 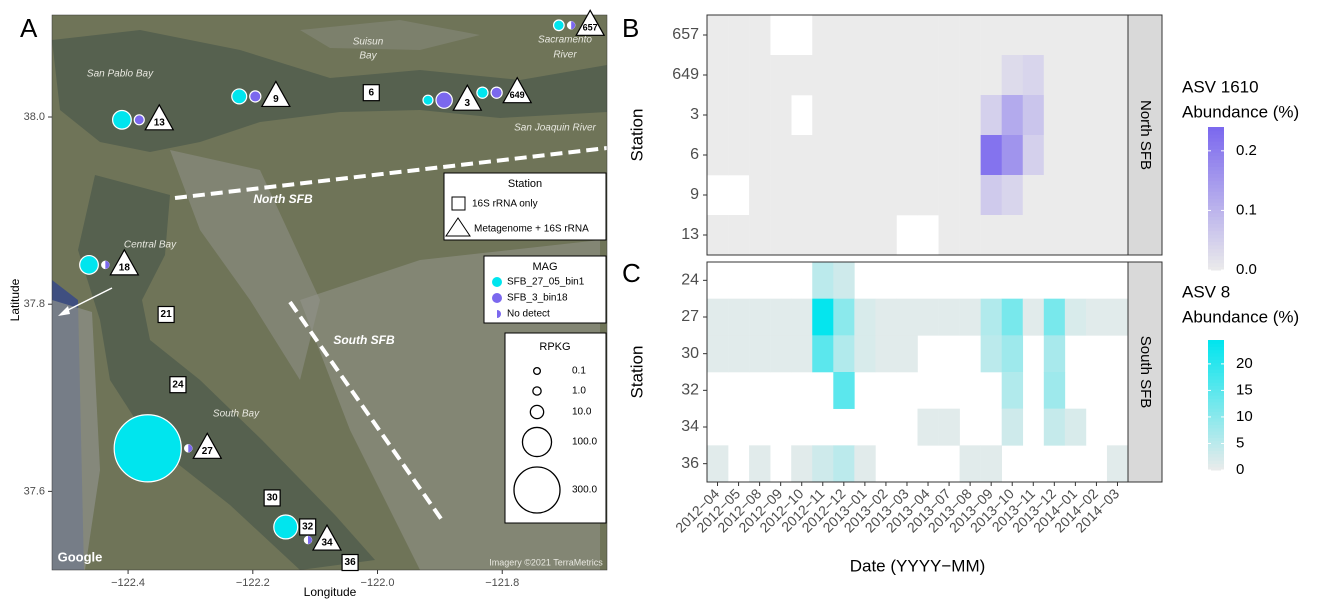 What do you see at coordinates (685, 34) in the screenshot?
I see `y-tick-label: 657` at bounding box center [685, 34].